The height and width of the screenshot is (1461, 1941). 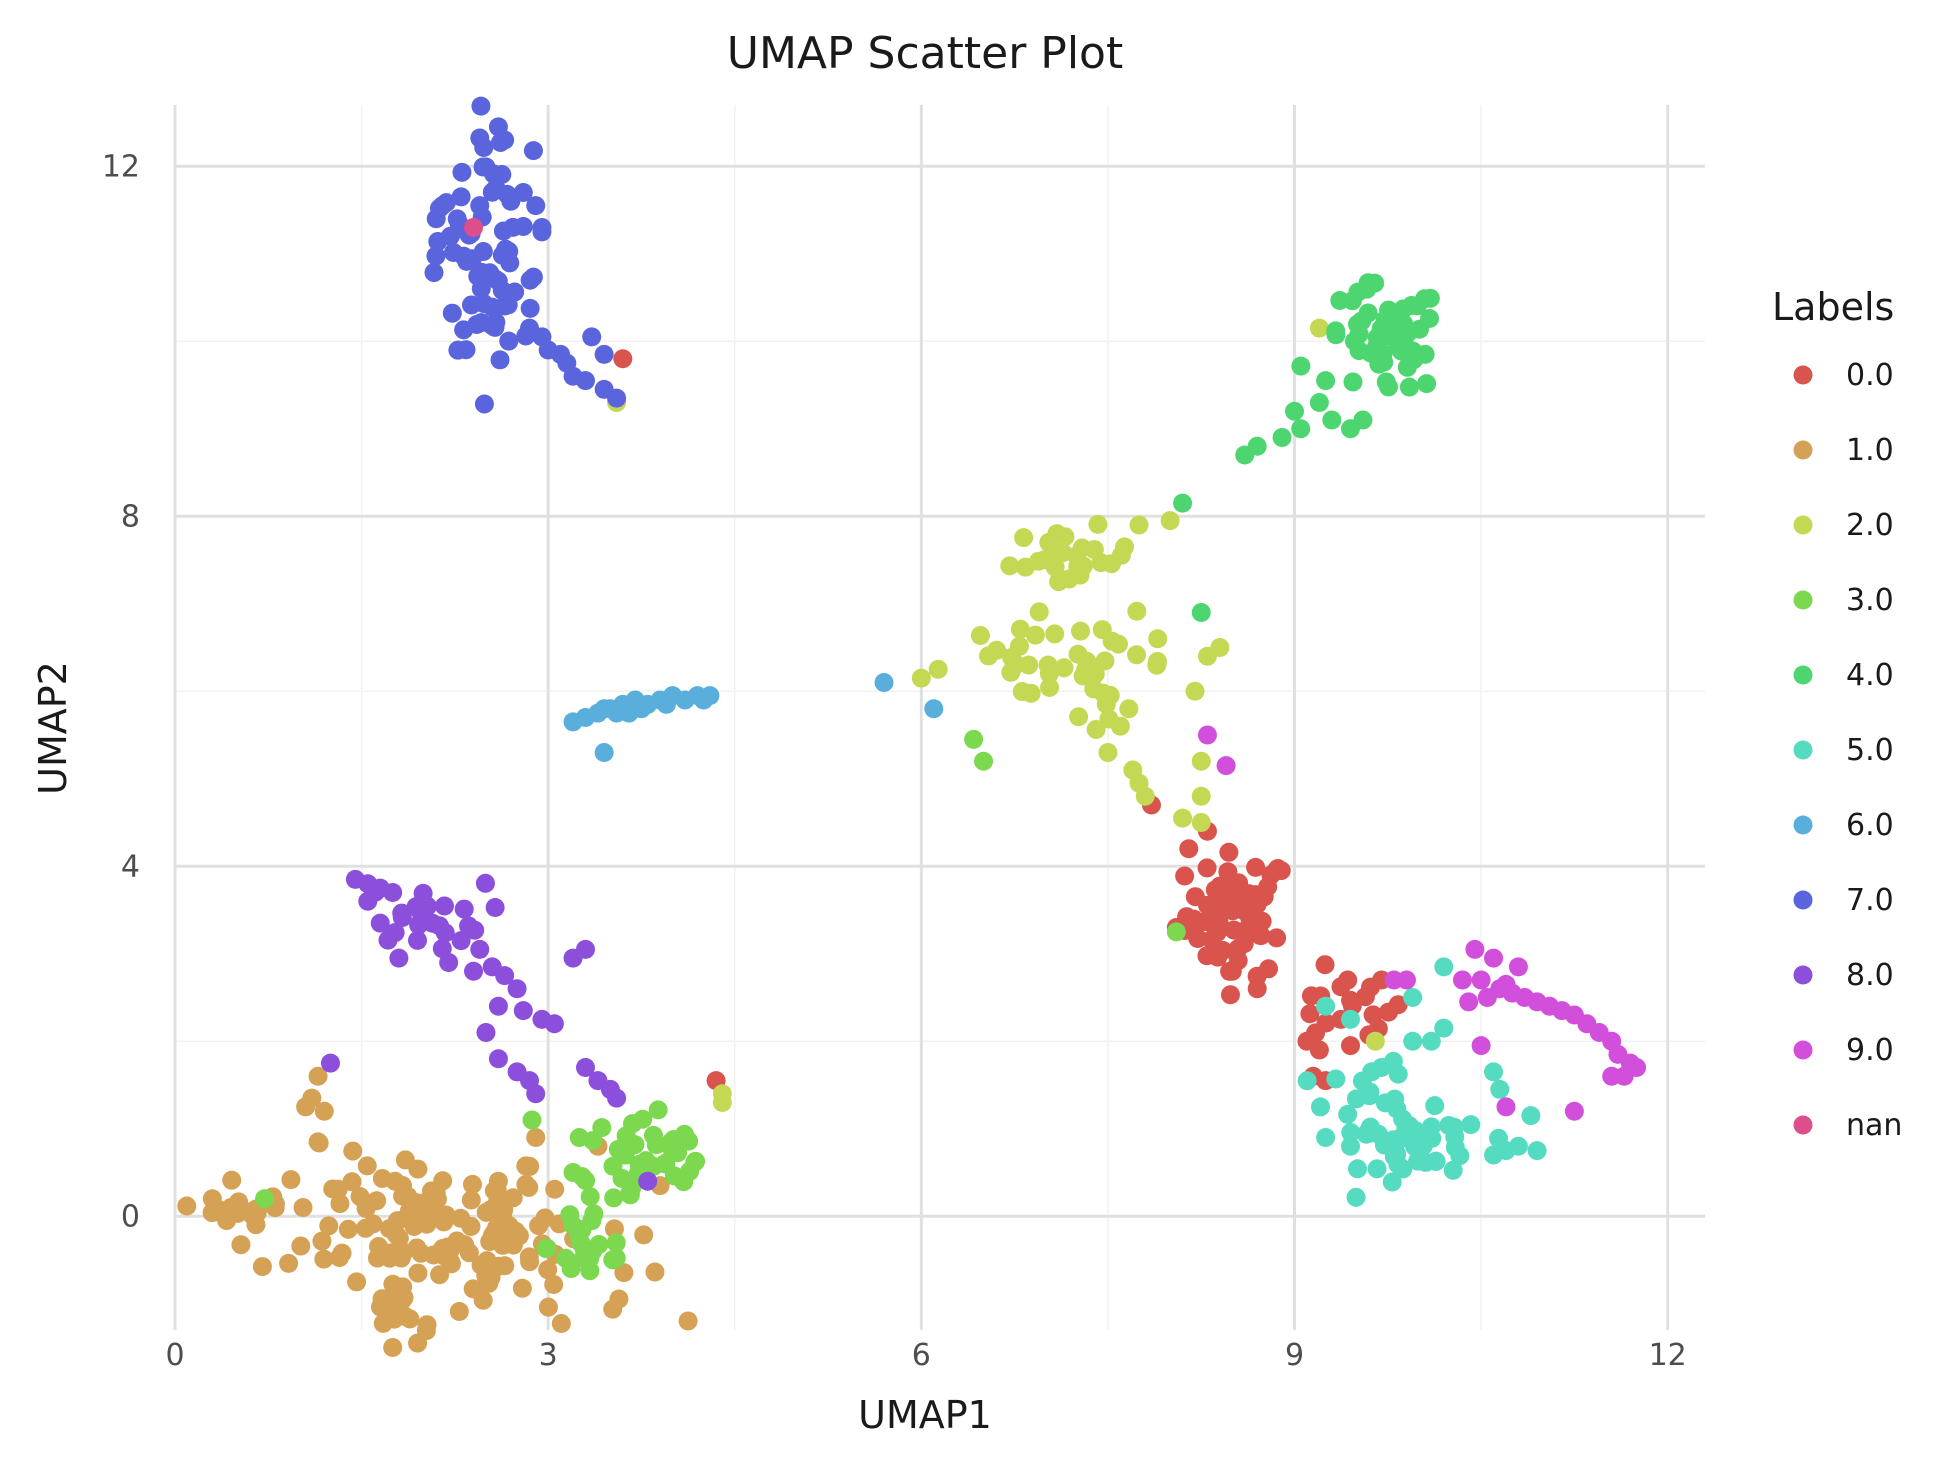 I want to click on series-9.0, so click(x=1422, y=923).